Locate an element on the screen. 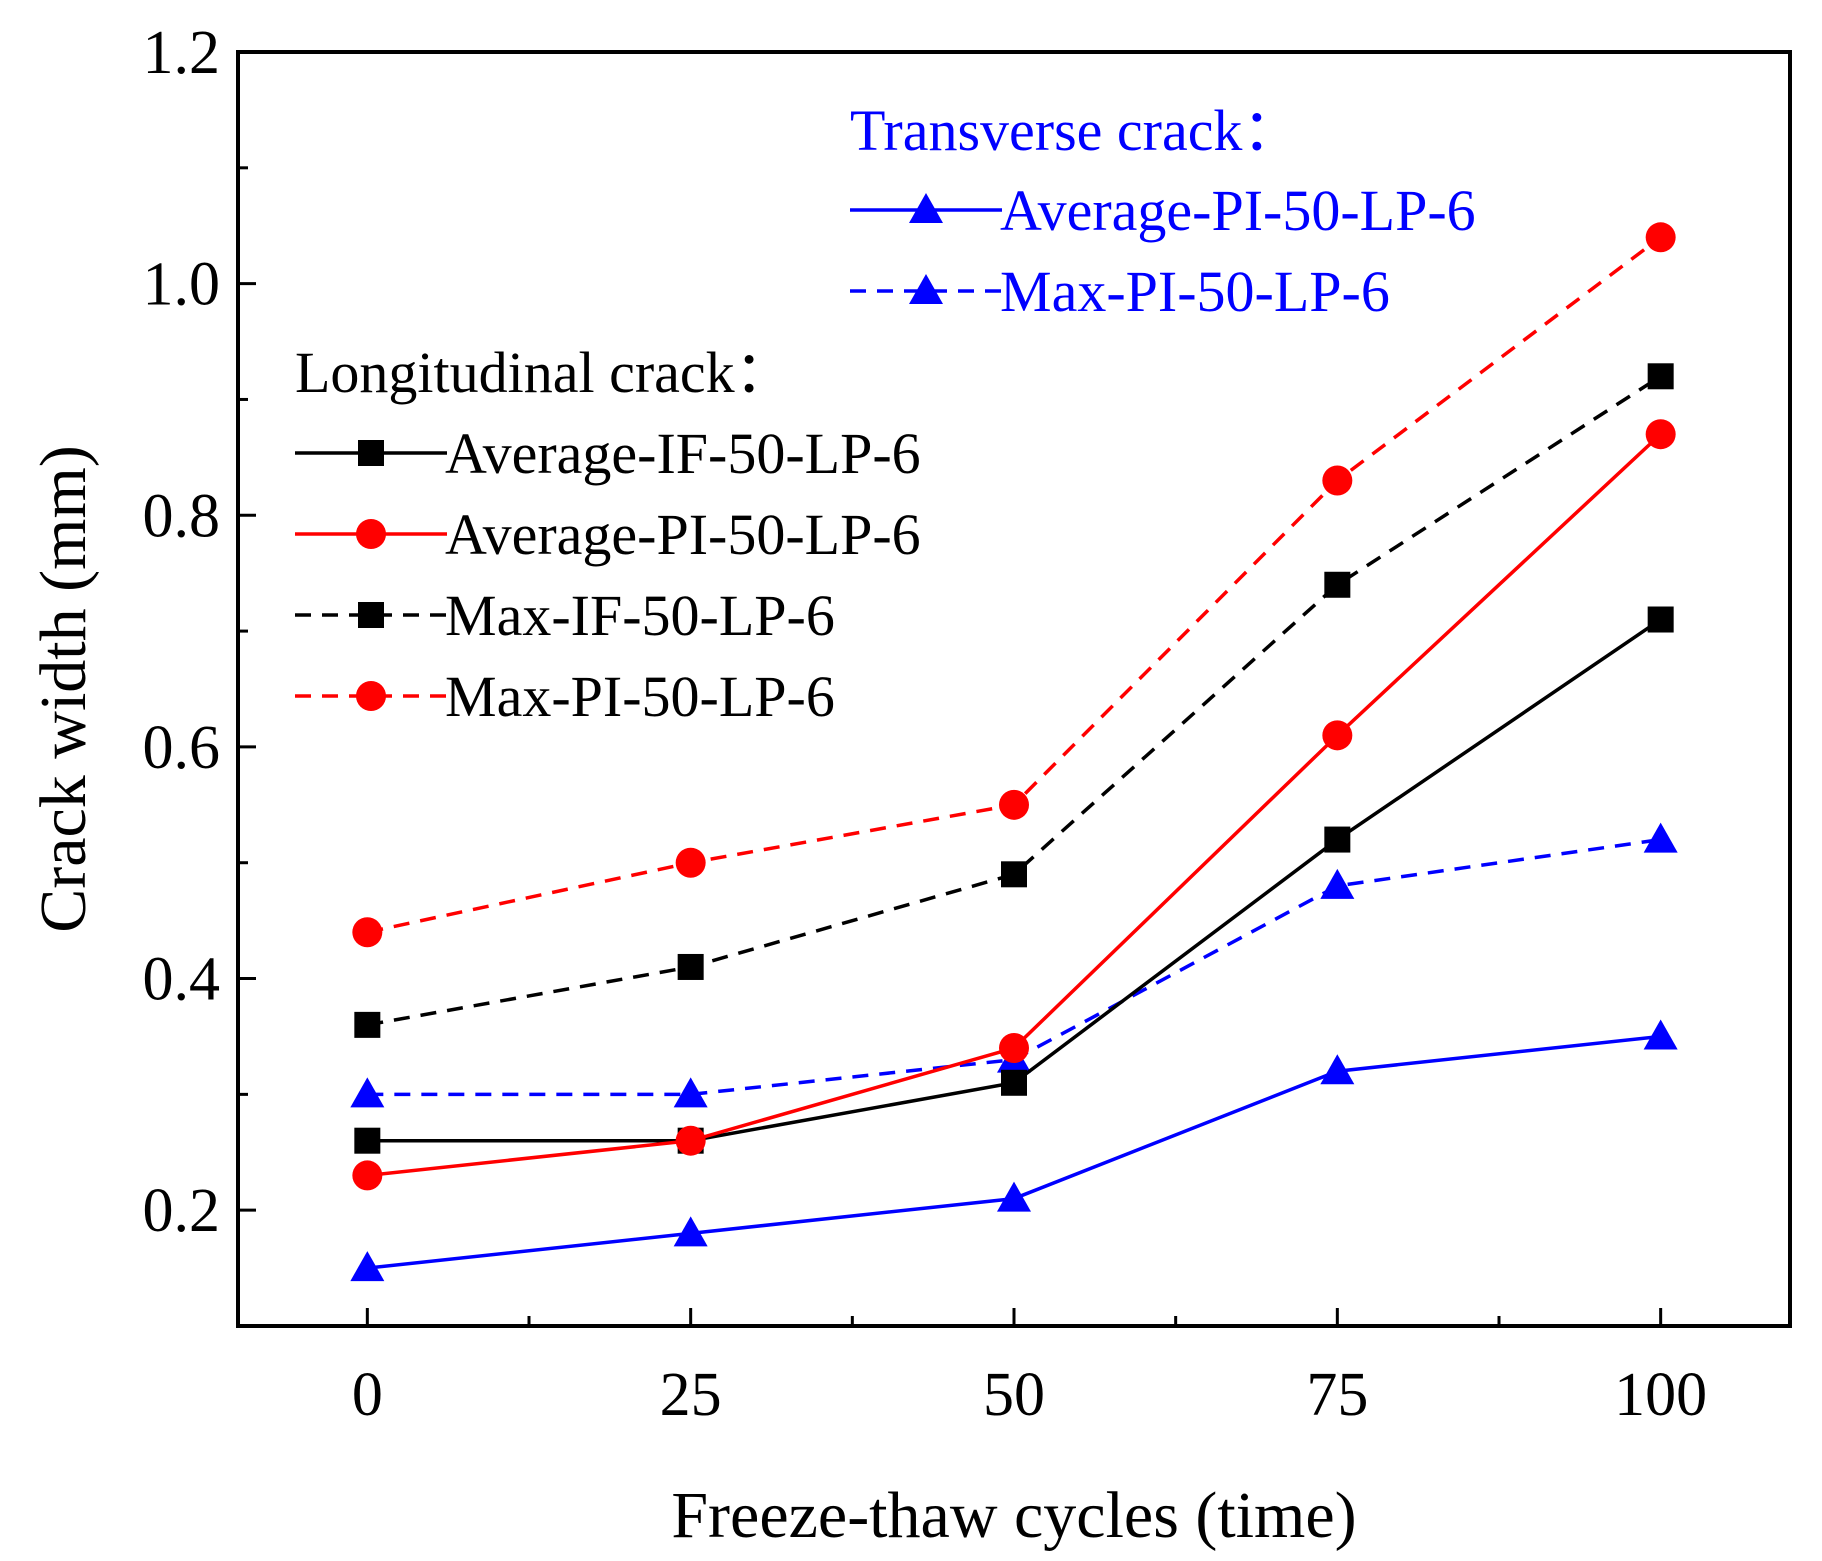  legend-label: Average-IF-50-LP-6 is located at coordinates (683, 453).